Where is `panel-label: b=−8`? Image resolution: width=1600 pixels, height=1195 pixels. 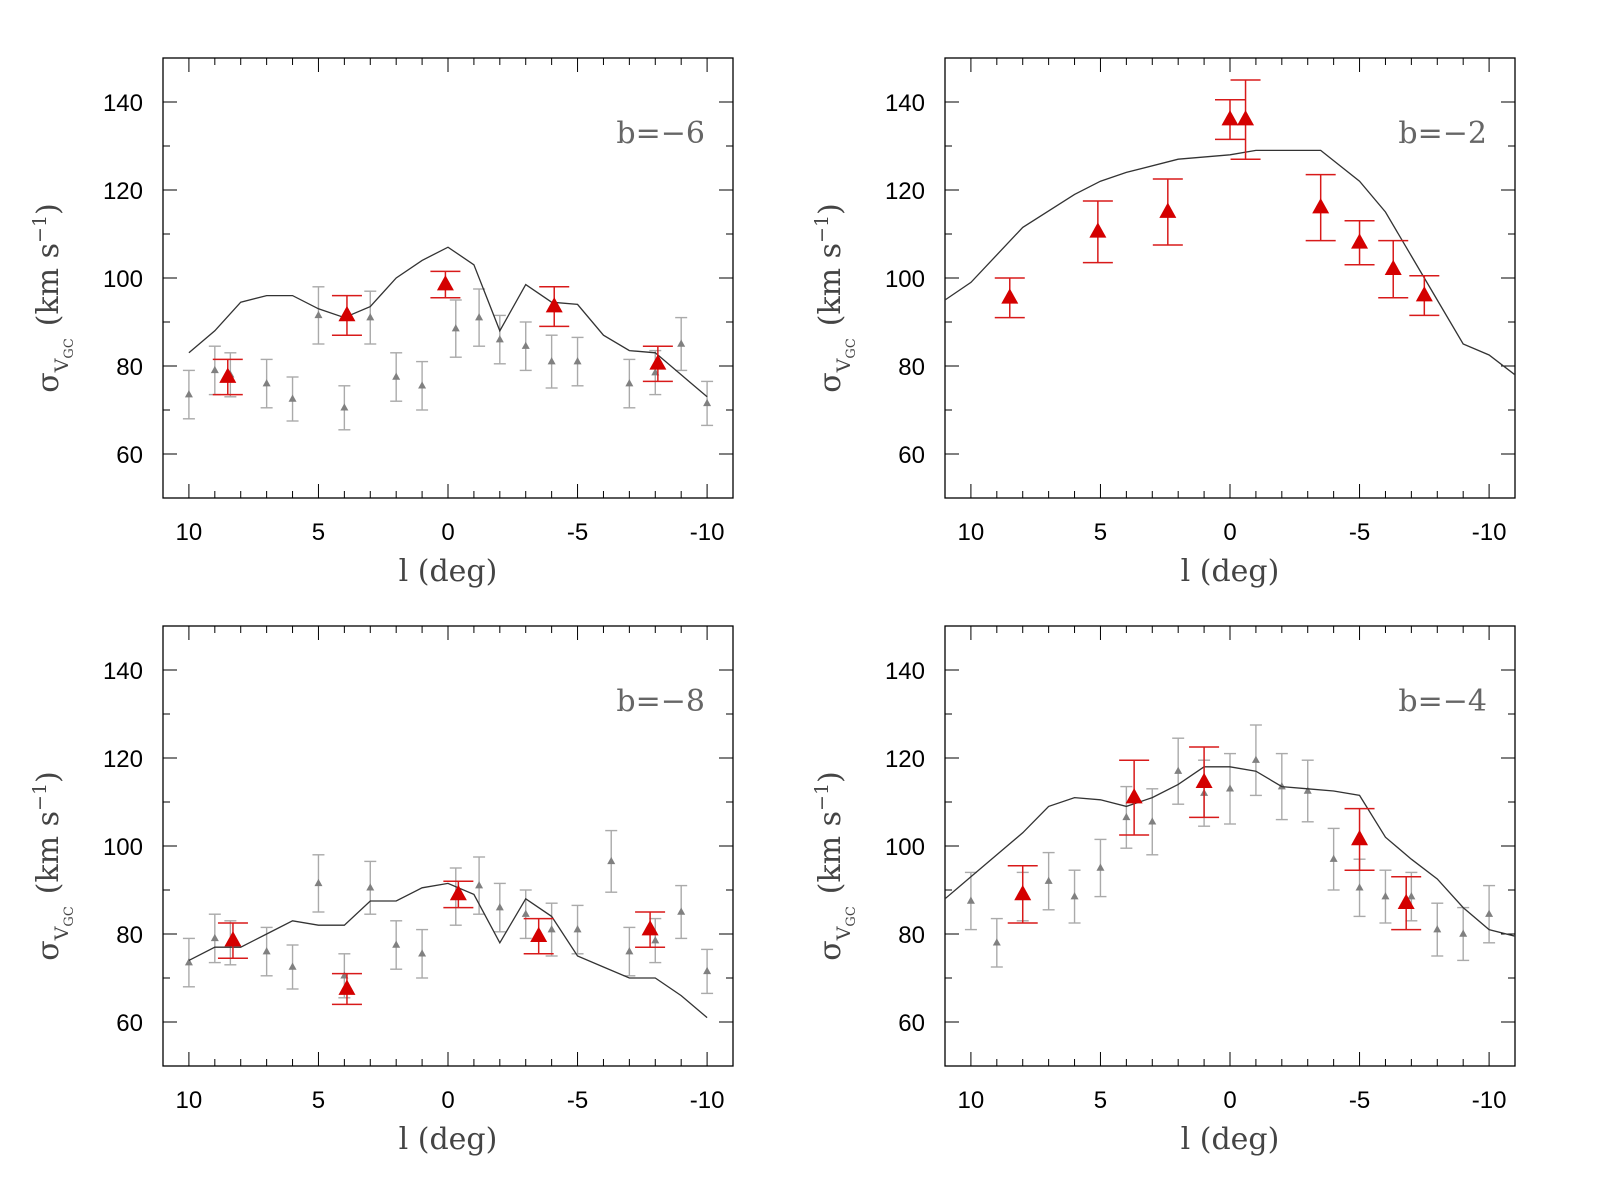
panel-label: b=−8 is located at coordinates (660, 701).